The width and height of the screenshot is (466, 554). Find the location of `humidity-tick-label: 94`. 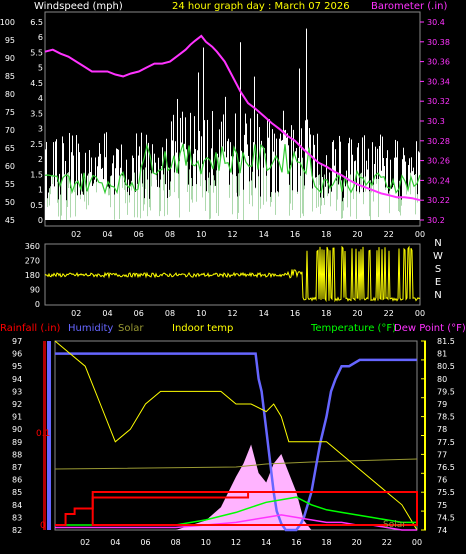

humidity-tick-label: 94 is located at coordinates (17, 379).